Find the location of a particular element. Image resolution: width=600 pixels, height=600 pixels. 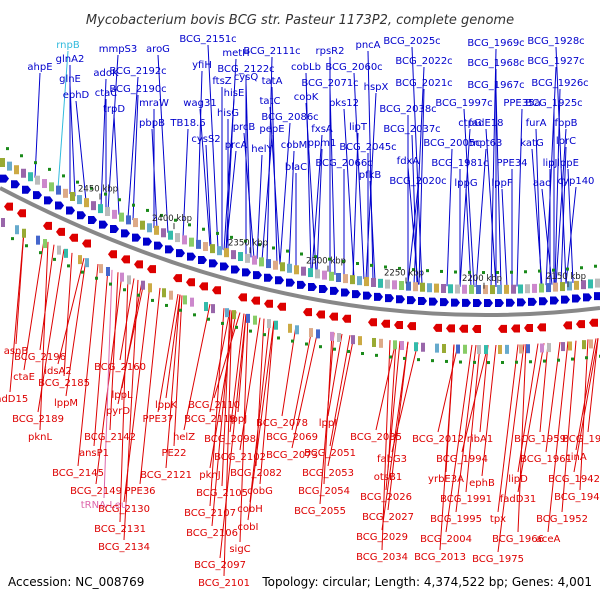

gene-label-bcg-2151c: BCG_2151c is located at coordinates (207, 39).